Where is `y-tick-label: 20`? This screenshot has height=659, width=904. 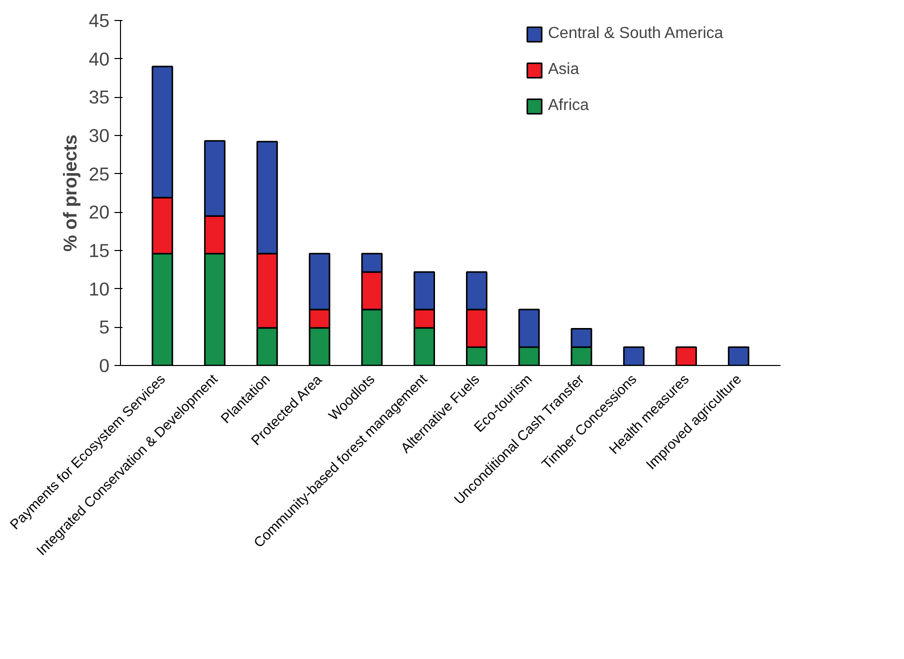
y-tick-label: 20 is located at coordinates (99, 212).